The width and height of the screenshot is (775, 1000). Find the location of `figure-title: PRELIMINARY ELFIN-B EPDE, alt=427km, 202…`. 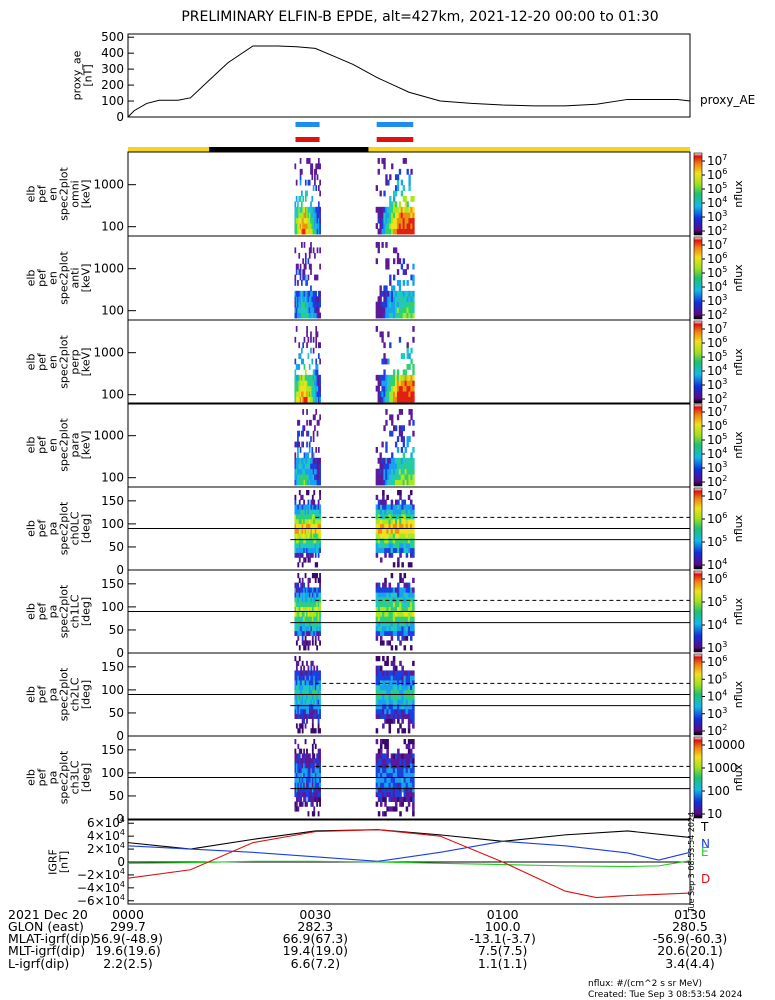

figure-title: PRELIMINARY ELFIN-B EPDE, alt=427km, 202… is located at coordinates (419, 17).